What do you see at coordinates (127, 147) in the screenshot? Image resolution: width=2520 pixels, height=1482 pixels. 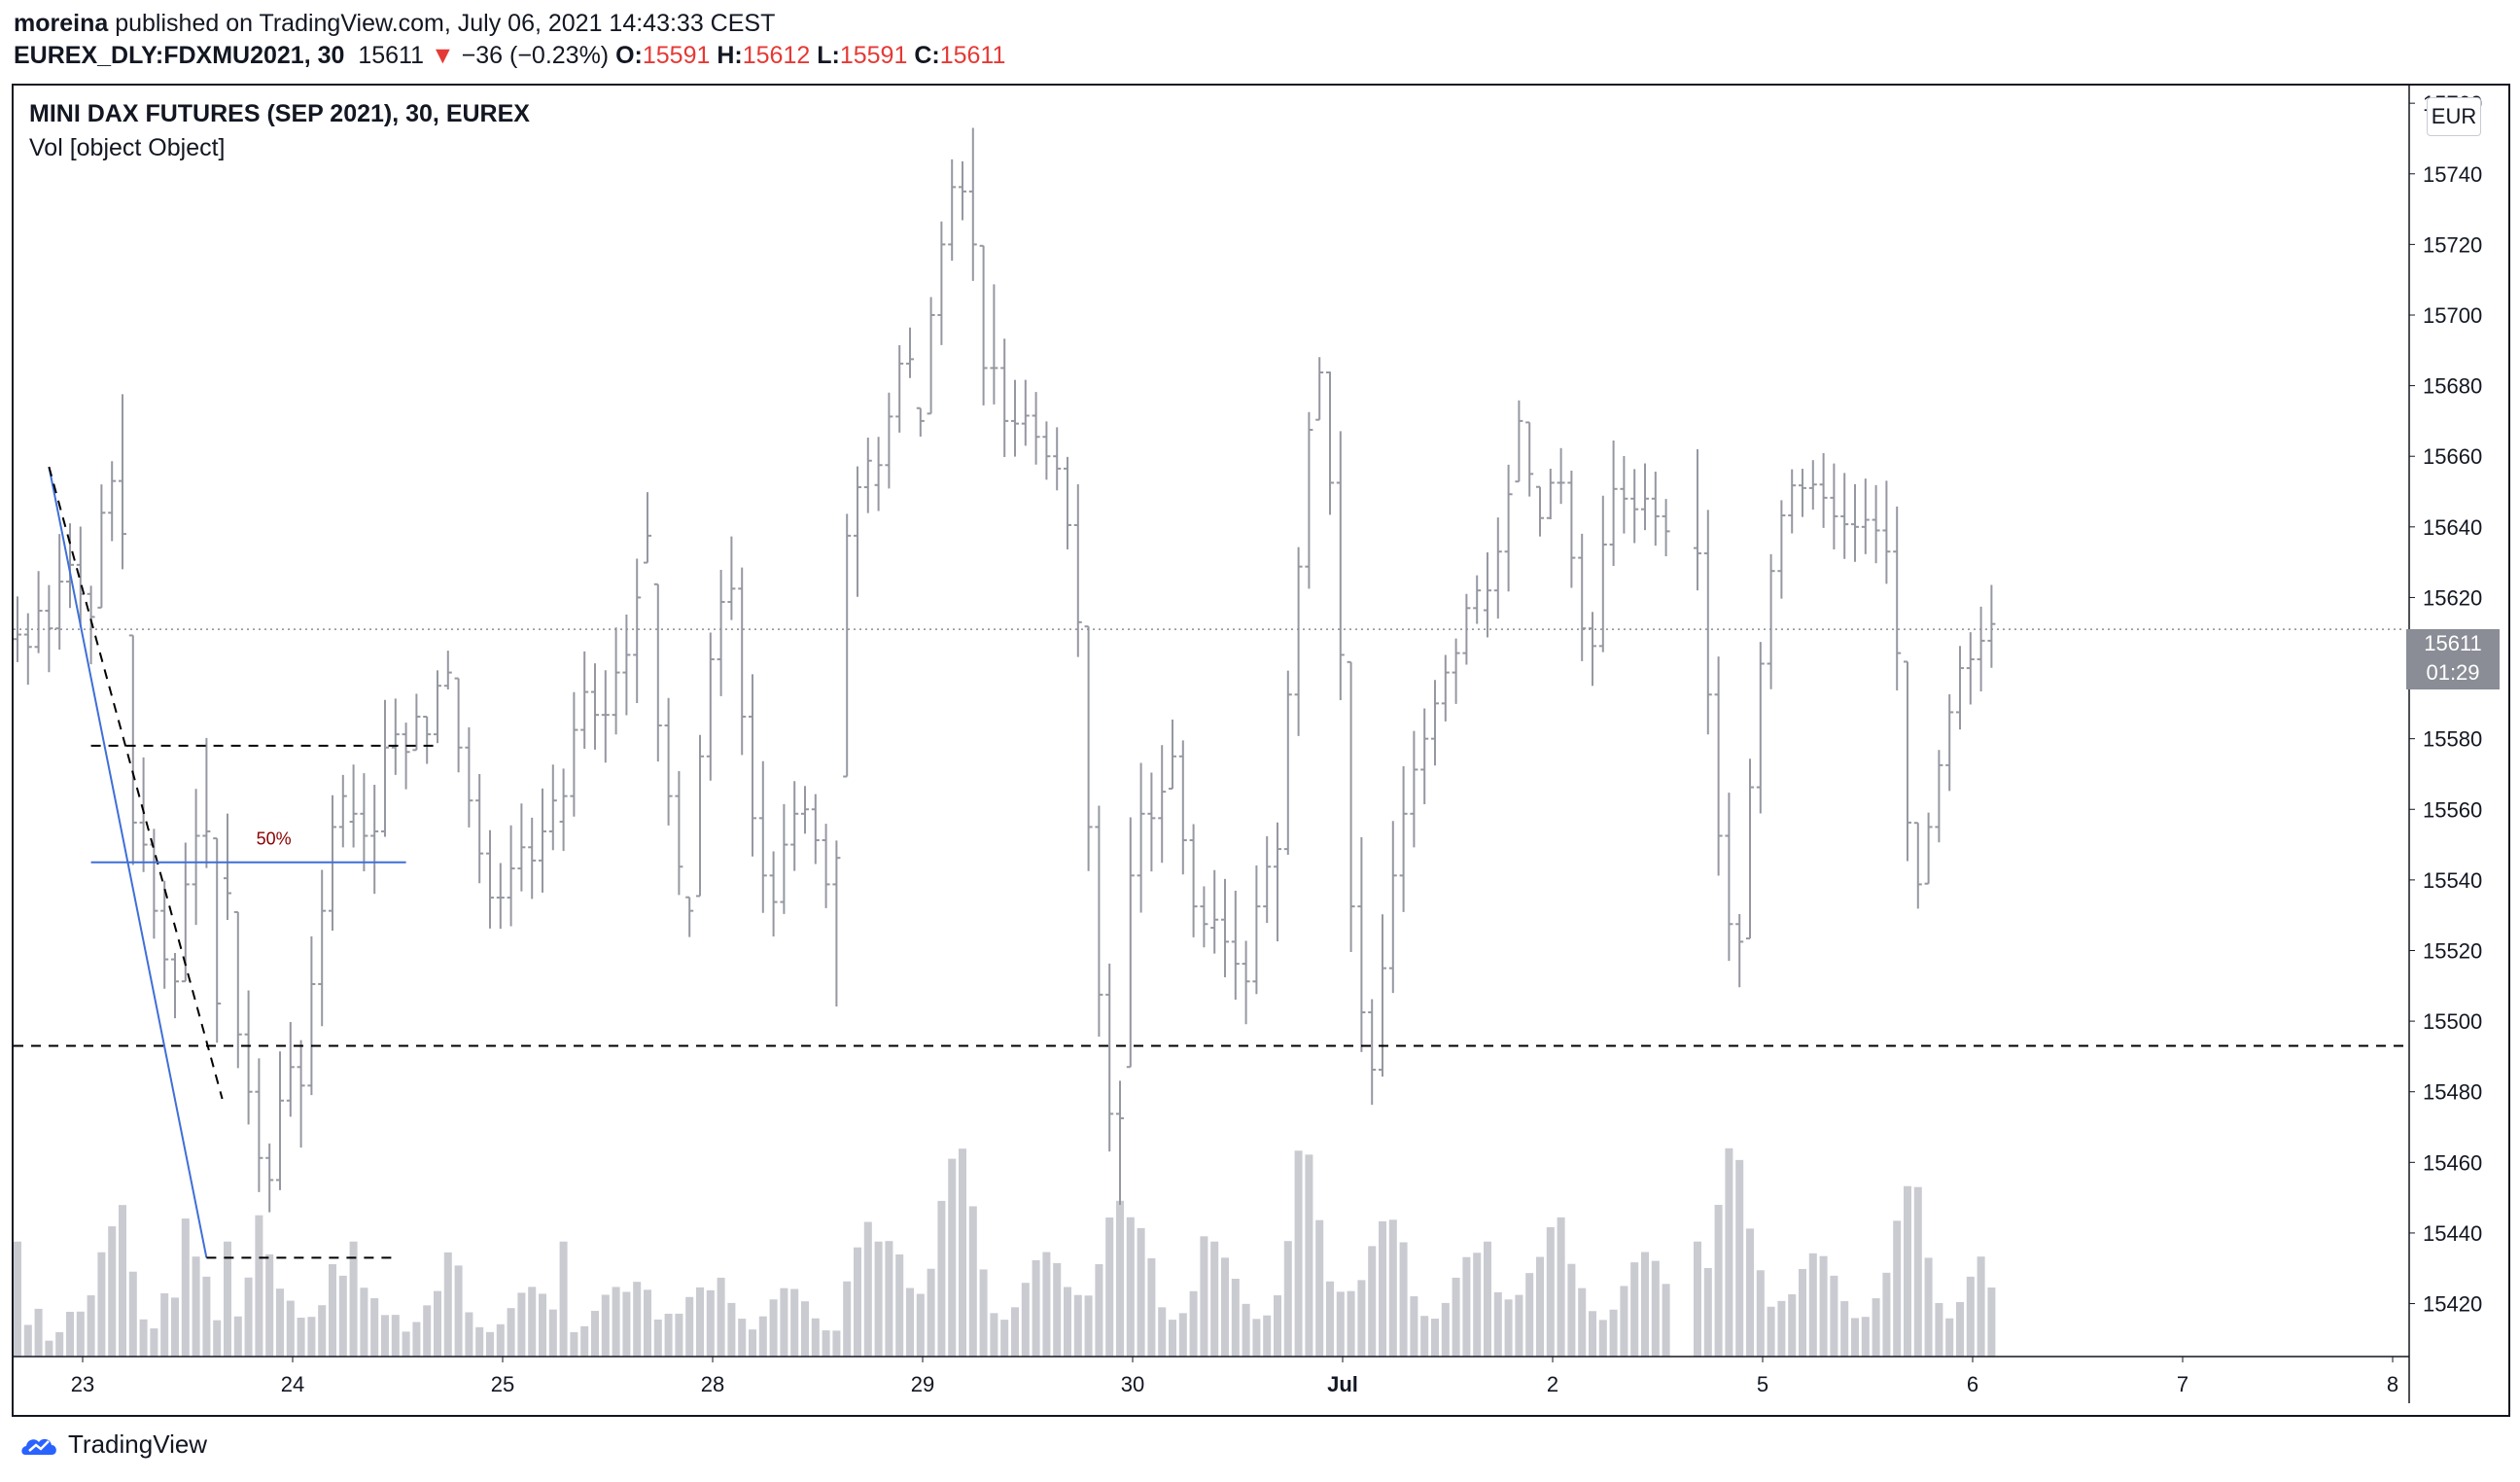 I see `volume-legend: Vol [object Object]` at bounding box center [127, 147].